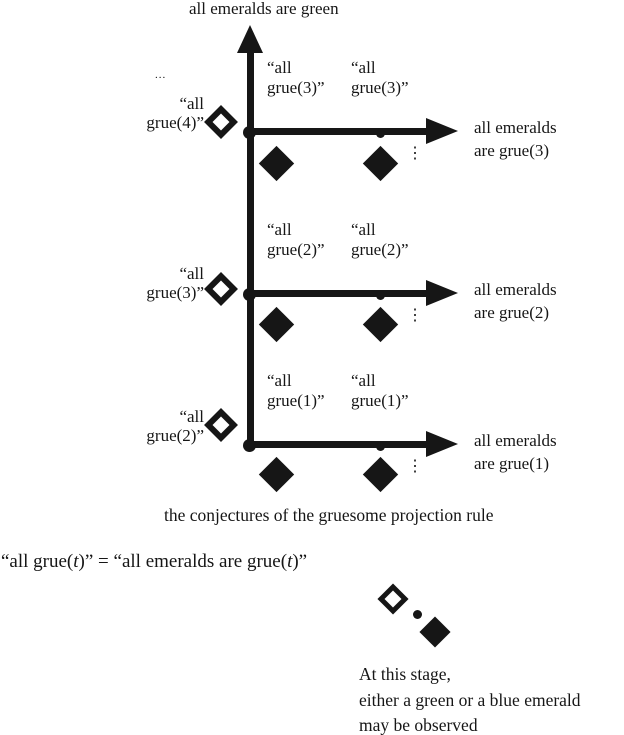  I want to click on left-hypothesis-label: “all grue(3)”, so click(175, 283).